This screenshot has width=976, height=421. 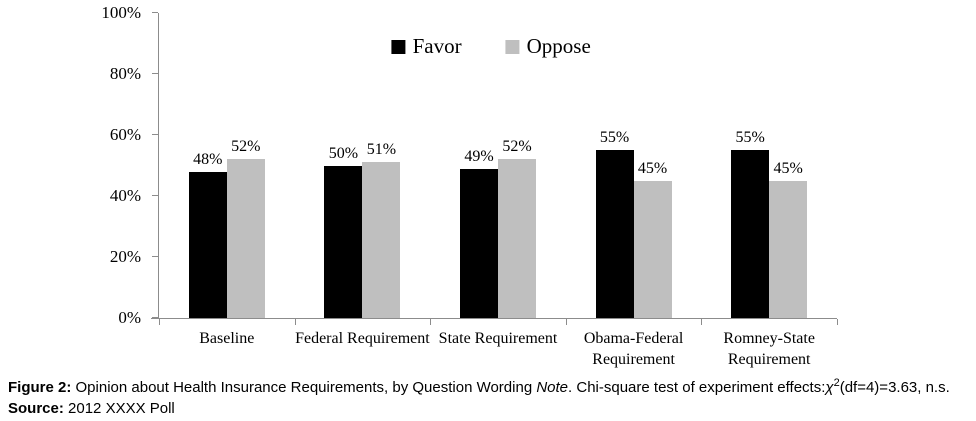 What do you see at coordinates (769, 349) in the screenshot?
I see `x-axis-category-label: Romney-State Requirement` at bounding box center [769, 349].